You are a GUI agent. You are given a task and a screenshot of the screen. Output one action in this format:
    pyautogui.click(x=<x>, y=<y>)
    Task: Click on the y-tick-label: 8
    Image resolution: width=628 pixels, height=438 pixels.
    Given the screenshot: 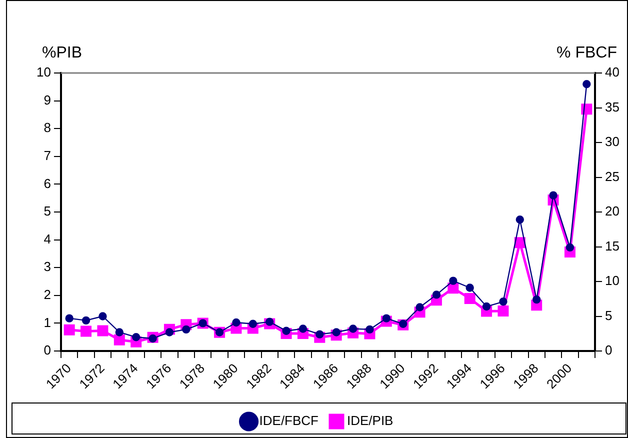 What is the action you would take?
    pyautogui.click(x=47, y=128)
    